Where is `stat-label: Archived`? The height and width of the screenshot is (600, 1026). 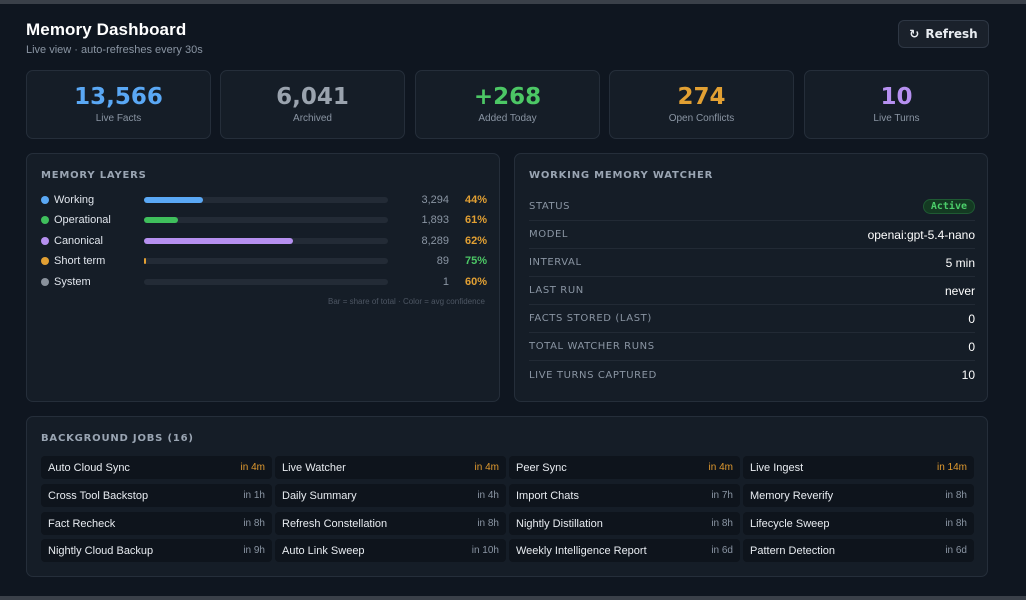 stat-label: Archived is located at coordinates (312, 118).